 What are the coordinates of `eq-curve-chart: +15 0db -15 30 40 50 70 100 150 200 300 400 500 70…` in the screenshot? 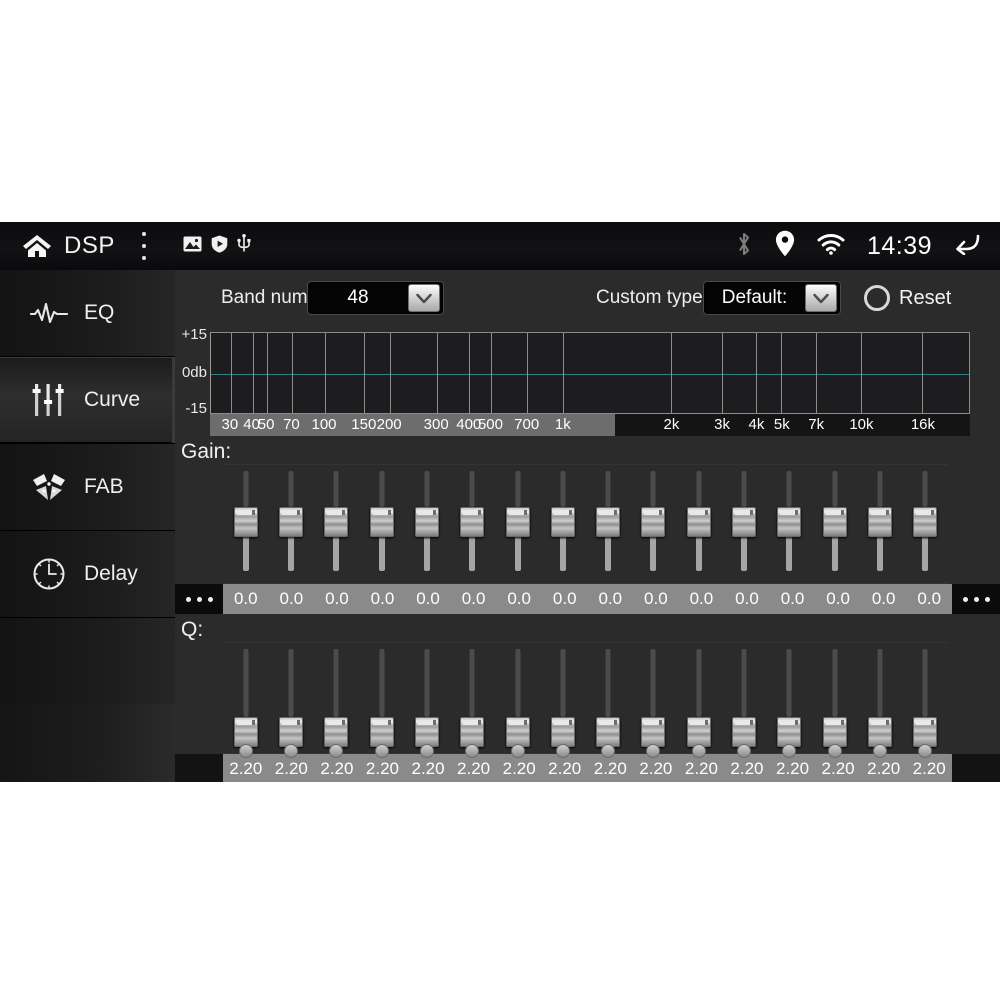 It's located at (587, 381).